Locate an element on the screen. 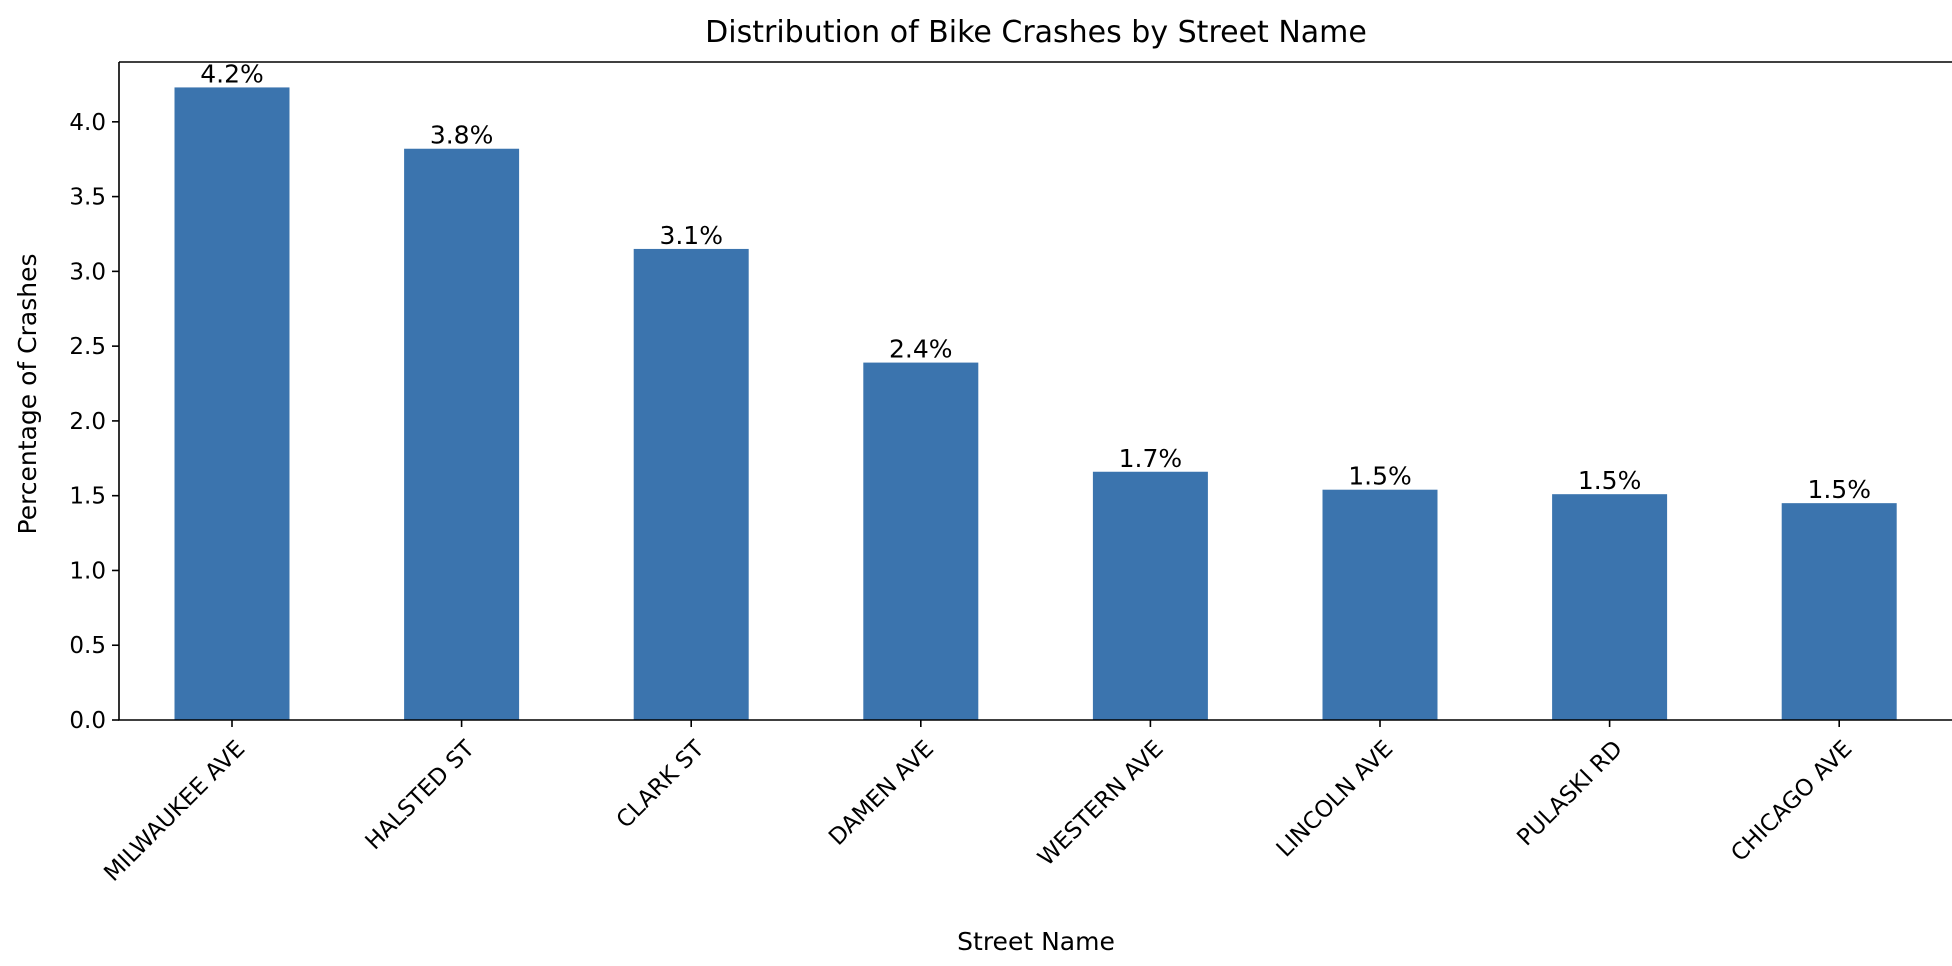 This screenshot has height=966, width=1952. x-tick-label: PULASKI RD is located at coordinates (1569, 793).